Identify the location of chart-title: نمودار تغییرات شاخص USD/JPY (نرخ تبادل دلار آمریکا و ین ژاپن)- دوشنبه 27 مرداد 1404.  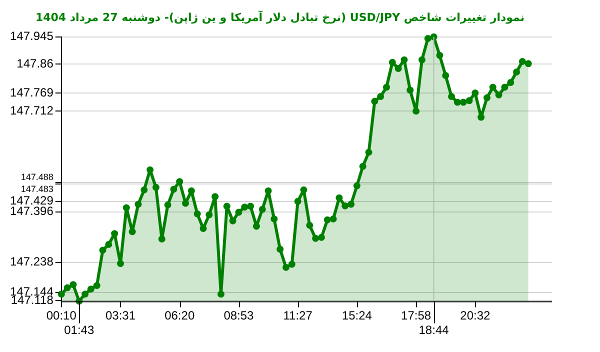
(280, 18).